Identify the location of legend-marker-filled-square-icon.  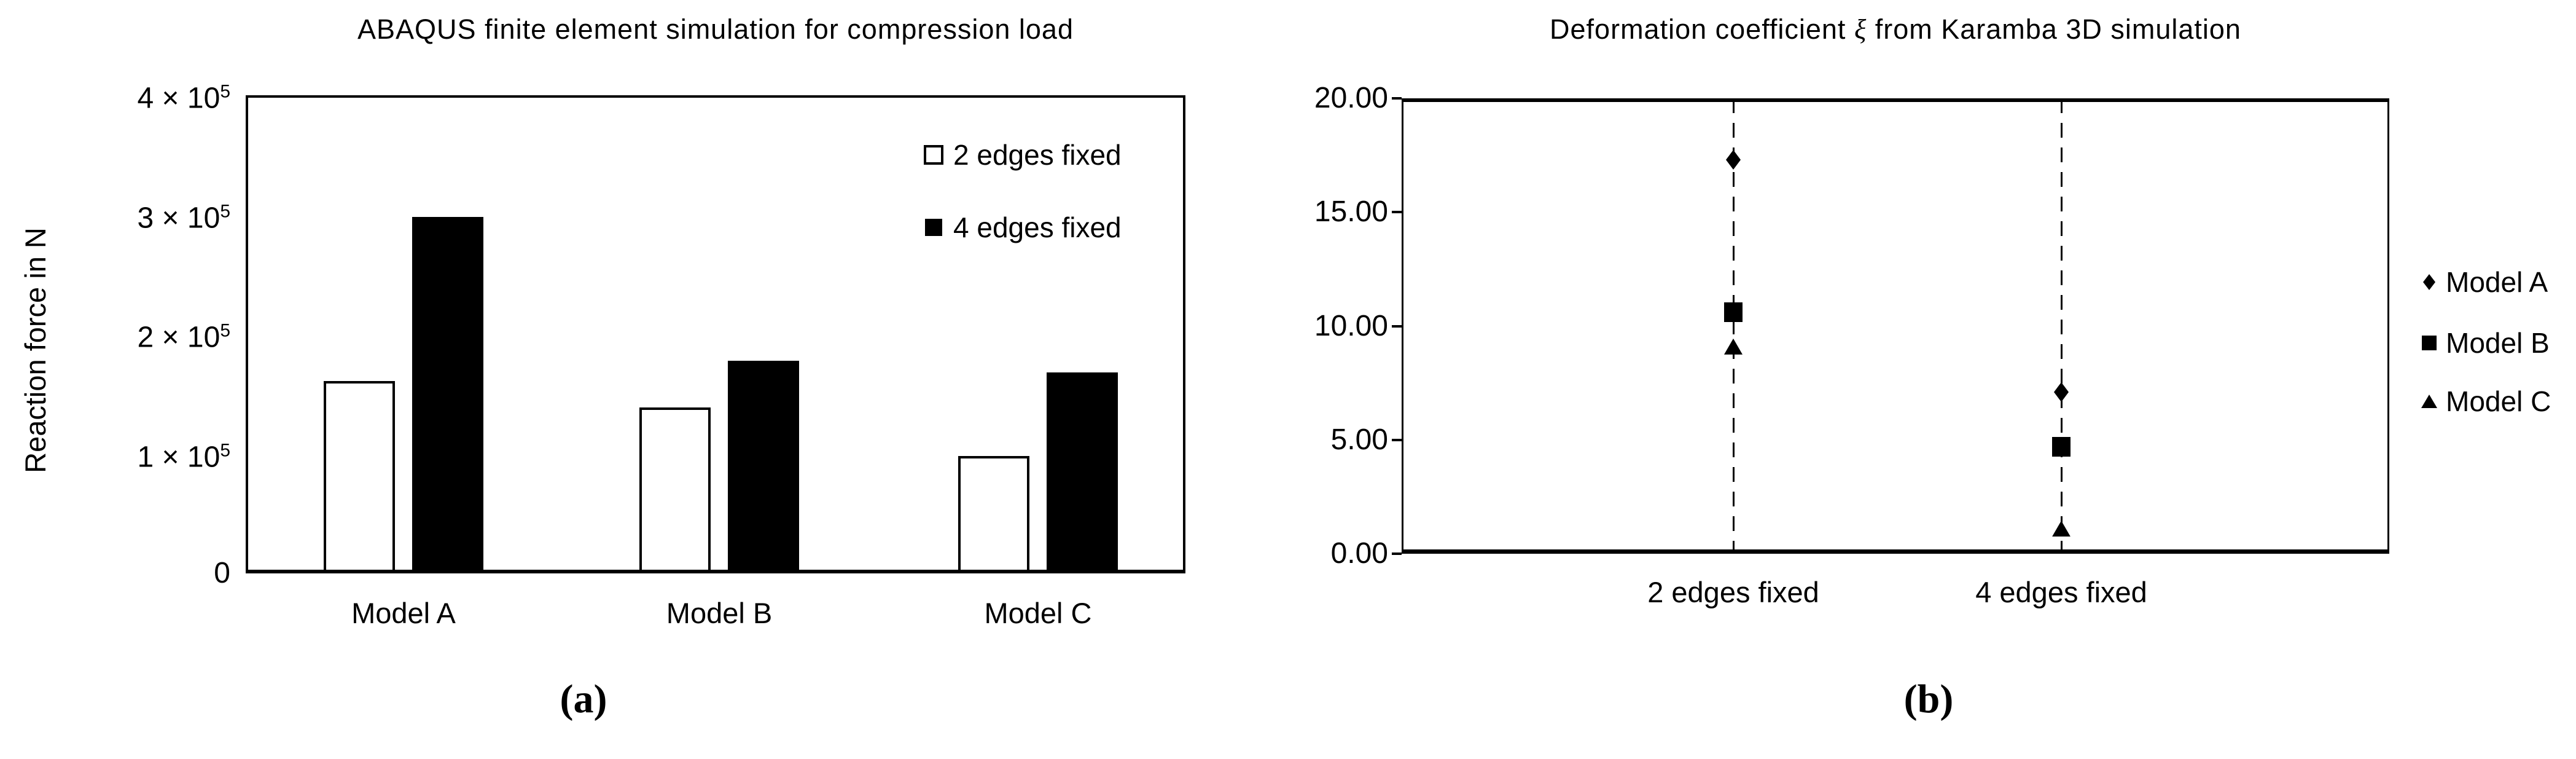
(933, 228).